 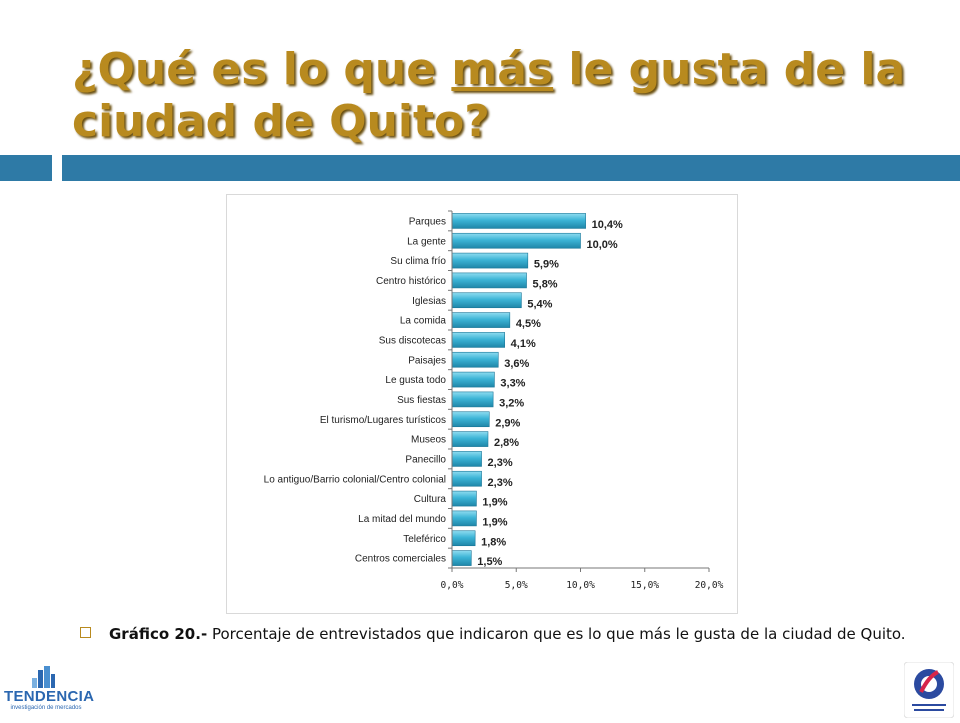 I want to click on x-tick-label: 0,0%, so click(x=452, y=585).